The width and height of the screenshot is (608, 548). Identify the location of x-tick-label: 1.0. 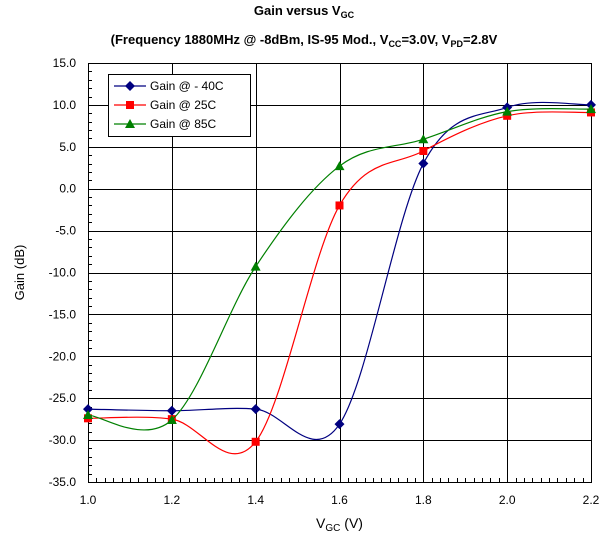
(88, 500).